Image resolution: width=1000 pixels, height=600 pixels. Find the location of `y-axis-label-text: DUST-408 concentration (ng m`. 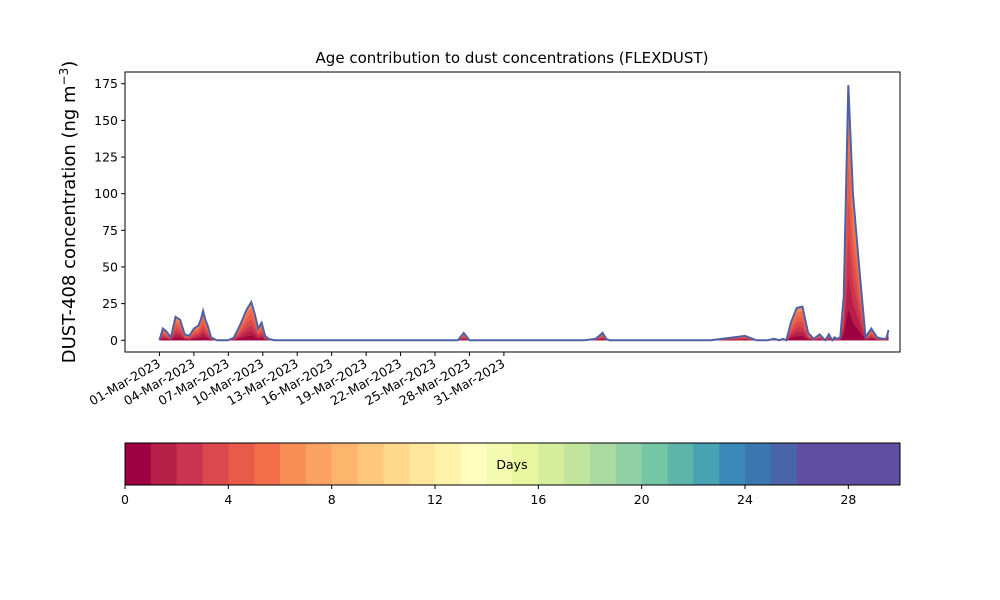

y-axis-label-text: DUST-408 concentration (ng m is located at coordinates (69, 224).